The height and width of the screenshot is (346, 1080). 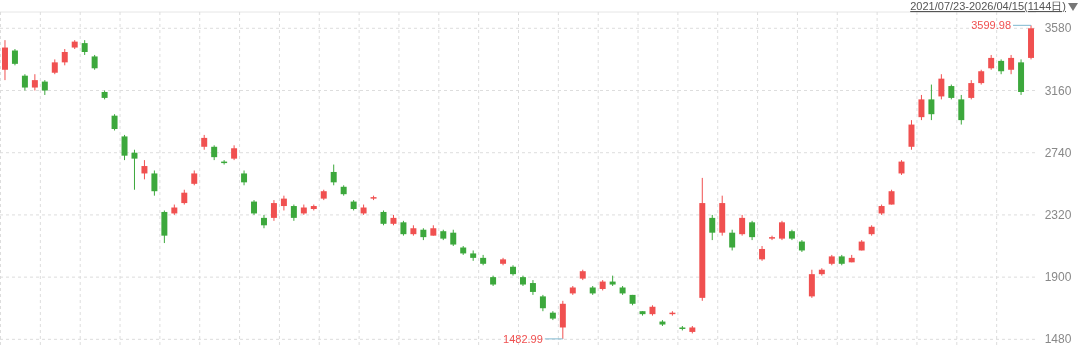 What do you see at coordinates (1058, 339) in the screenshot?
I see `y-tick-label: 1480` at bounding box center [1058, 339].